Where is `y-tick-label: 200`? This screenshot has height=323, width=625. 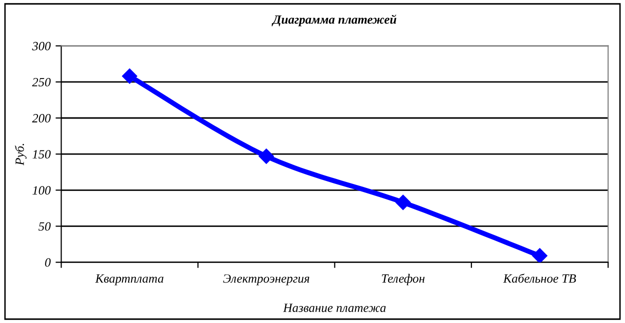 y-tick-label: 200 is located at coordinates (41, 118).